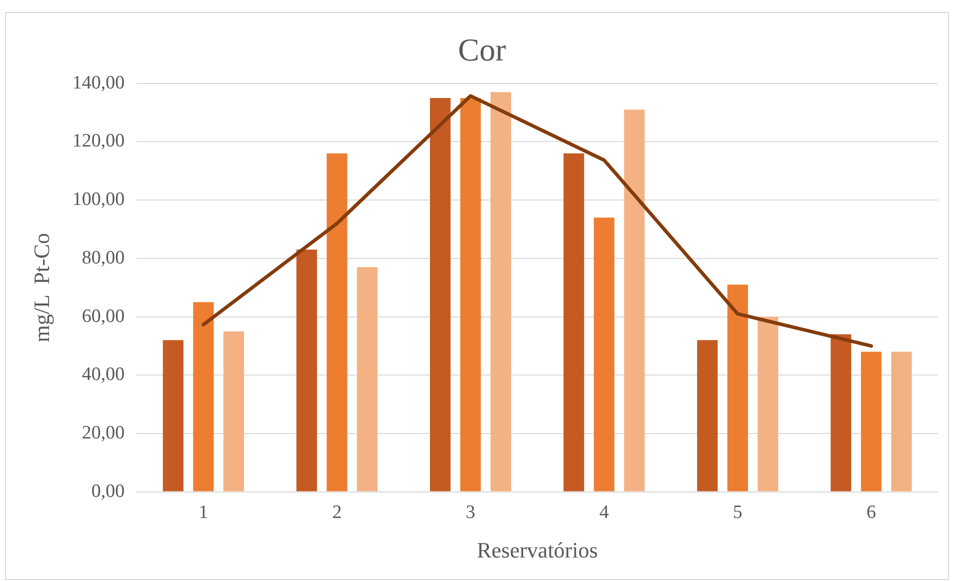  What do you see at coordinates (337, 513) in the screenshot?
I see `x-tick-label: 2` at bounding box center [337, 513].